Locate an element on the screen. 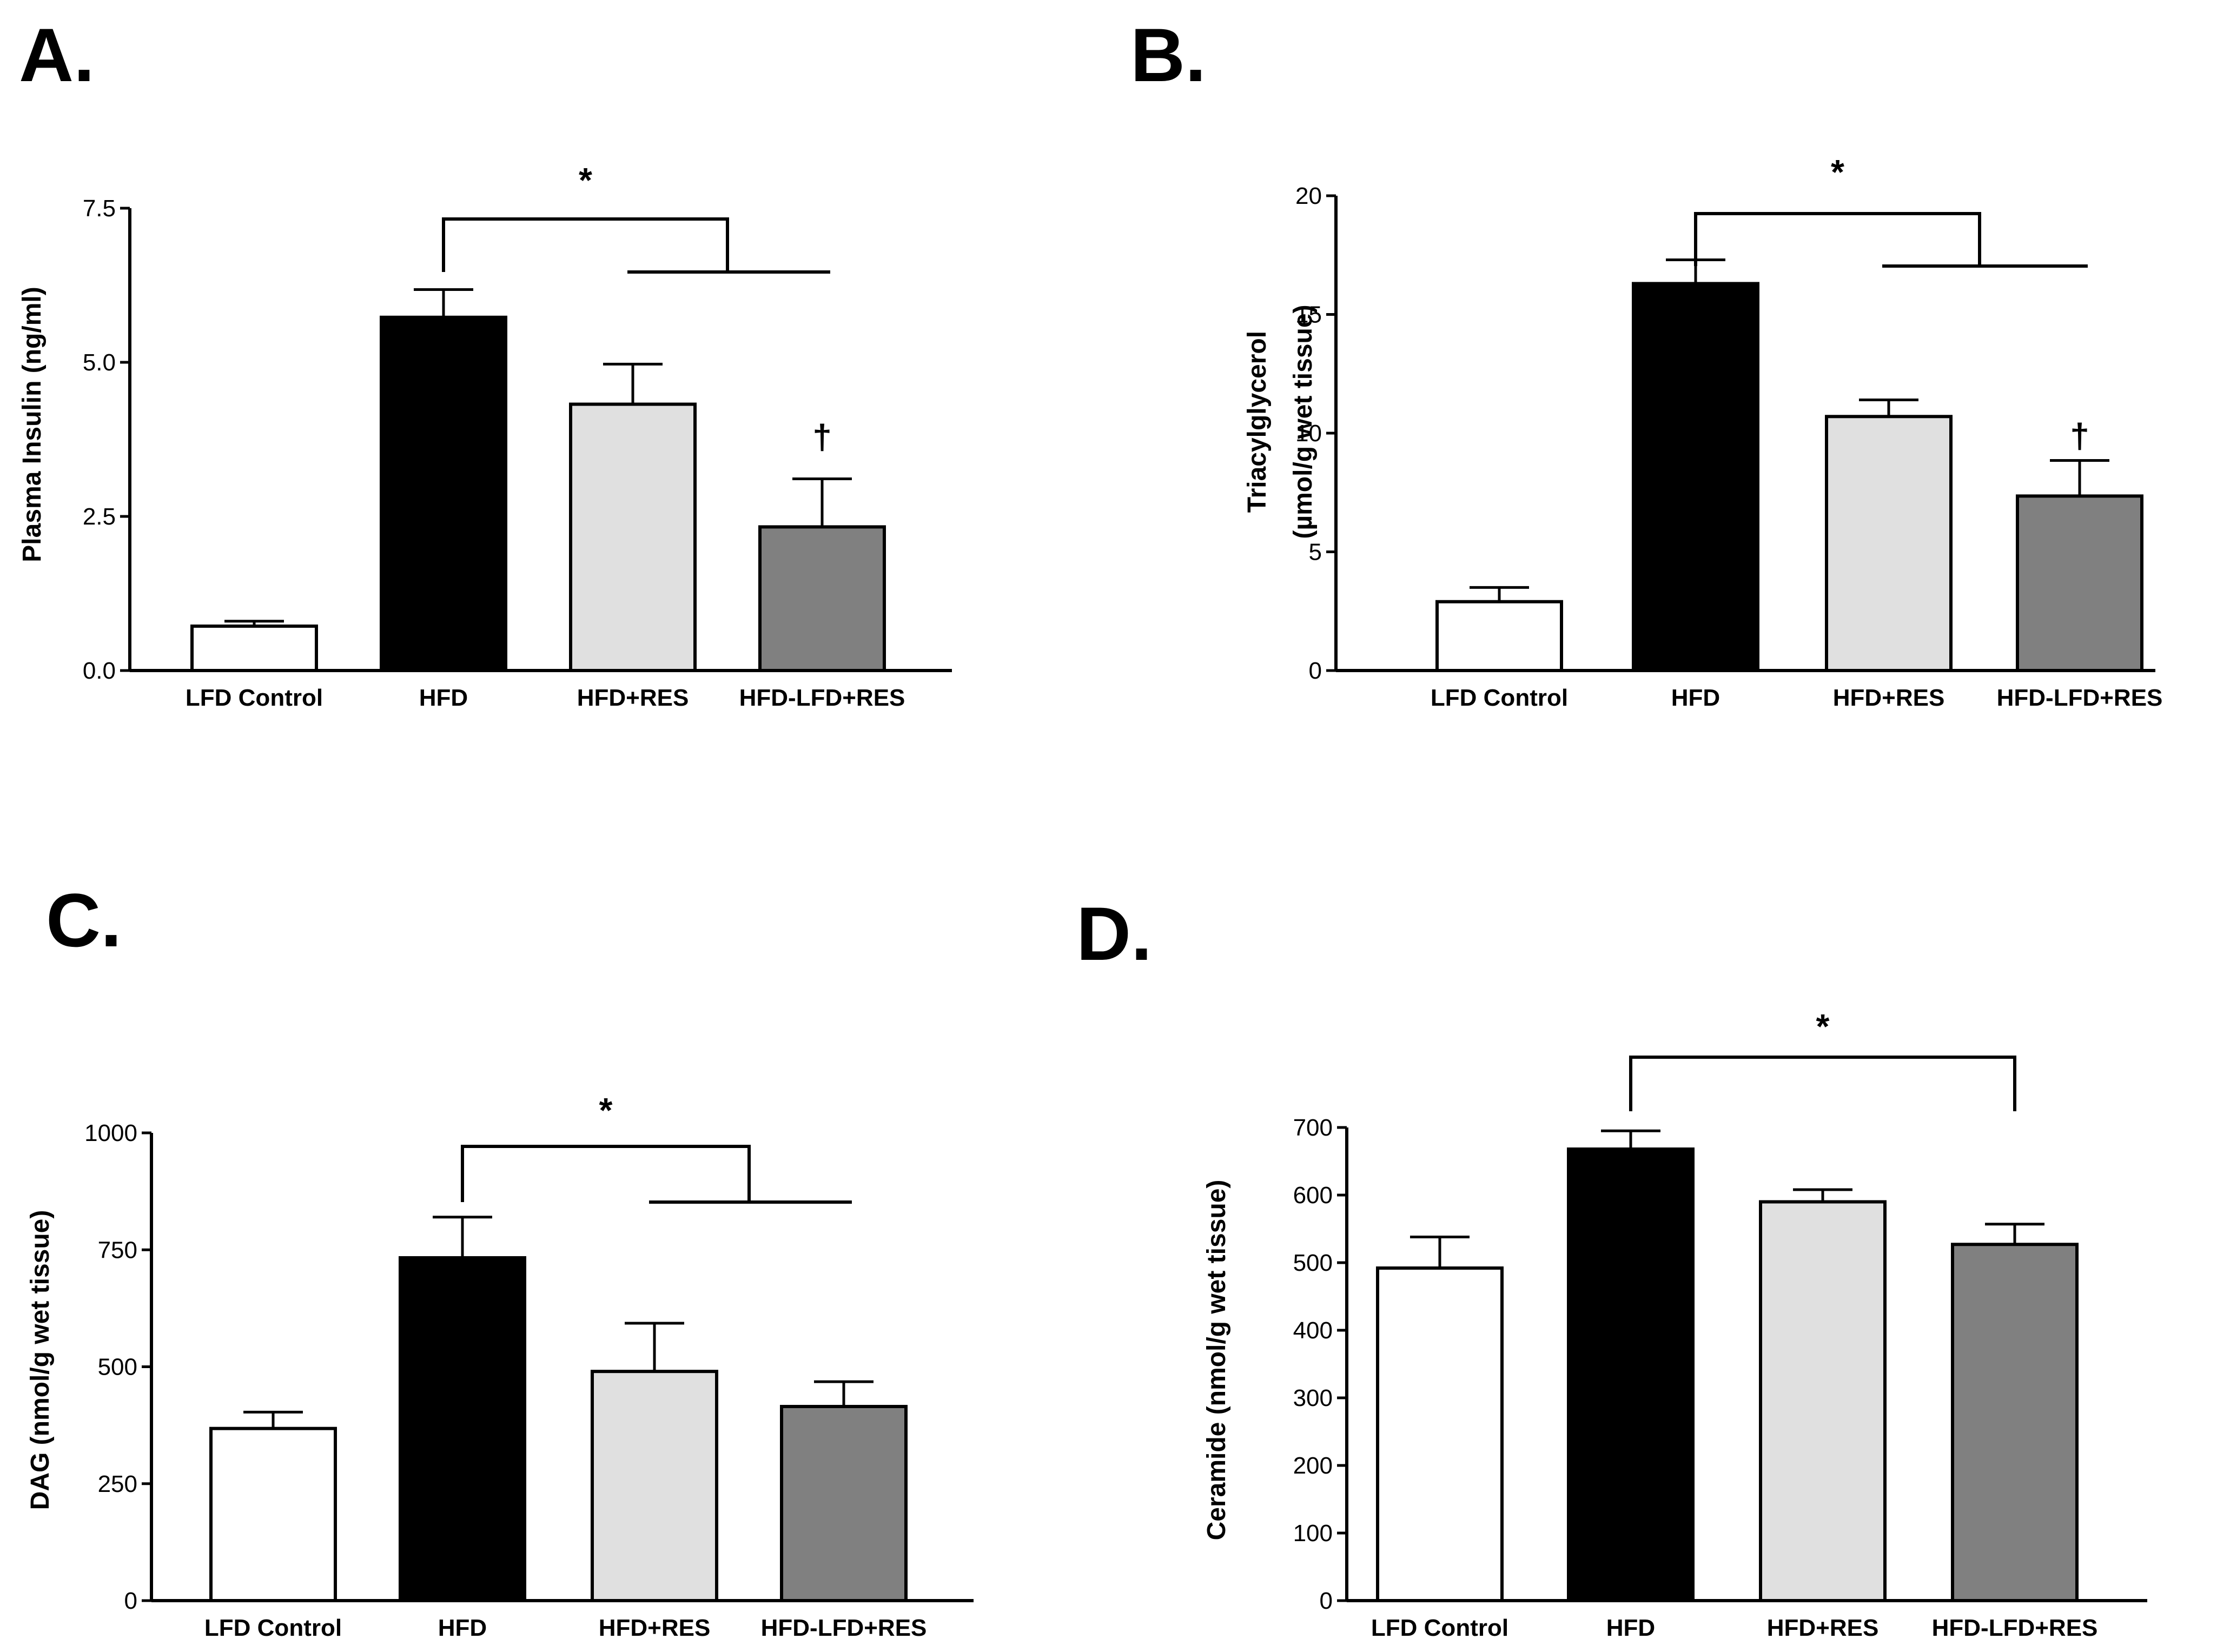 This screenshot has height=1652, width=2230. y-axis-label: Plasma Insulin (ng/ml) is located at coordinates (32, 424).